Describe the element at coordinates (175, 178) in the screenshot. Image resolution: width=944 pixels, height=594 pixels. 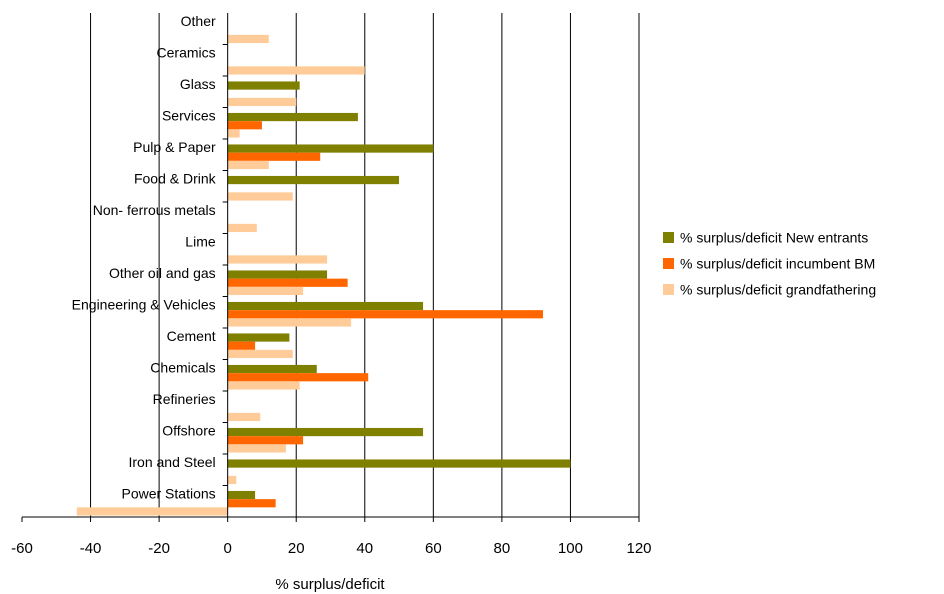
I see `category-label: Food & Drink` at that location.